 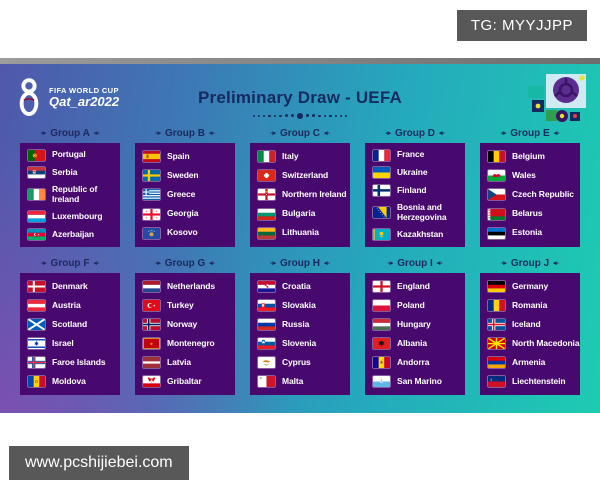 I want to click on team-row: ★ Azerbaijan, so click(x=74, y=234).